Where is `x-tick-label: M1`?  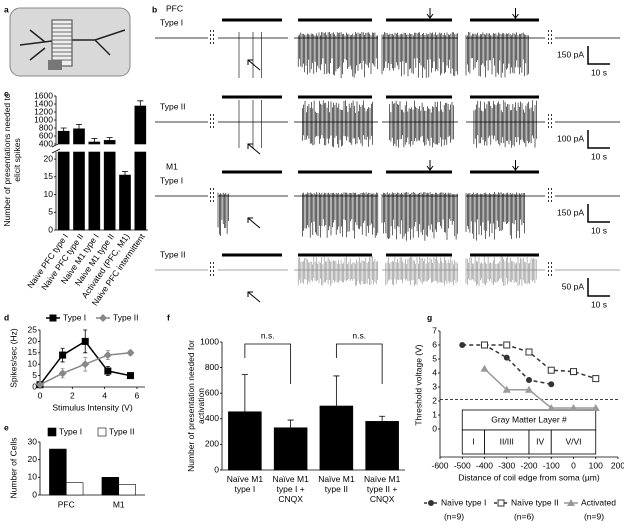 x-tick-label: M1 is located at coordinates (119, 504).